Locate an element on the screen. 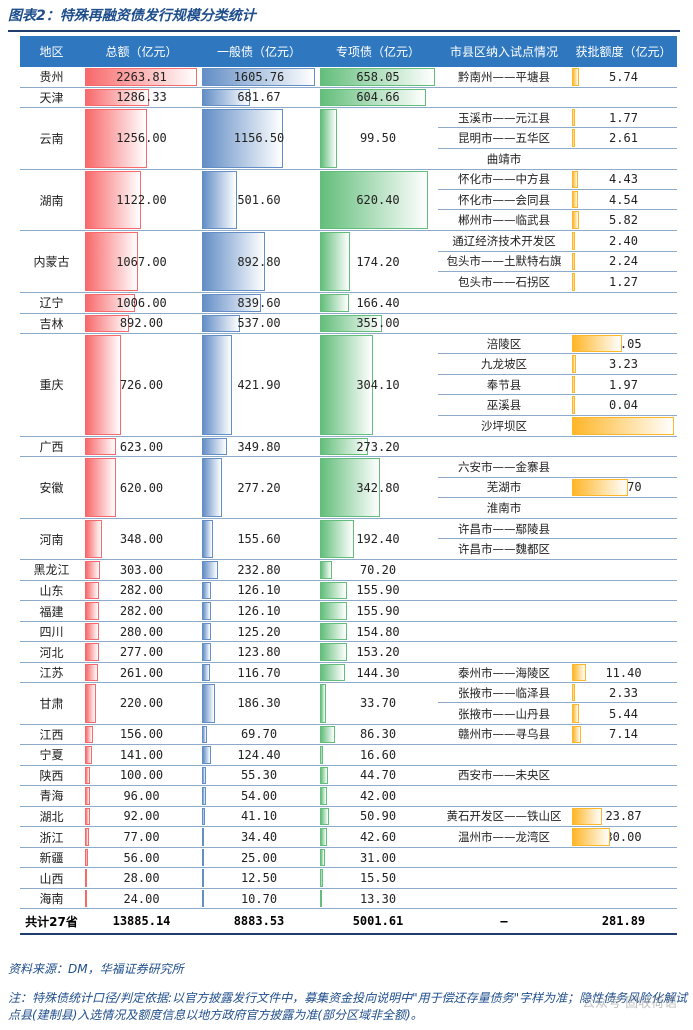  total-cell: 726.00 is located at coordinates (141, 385).